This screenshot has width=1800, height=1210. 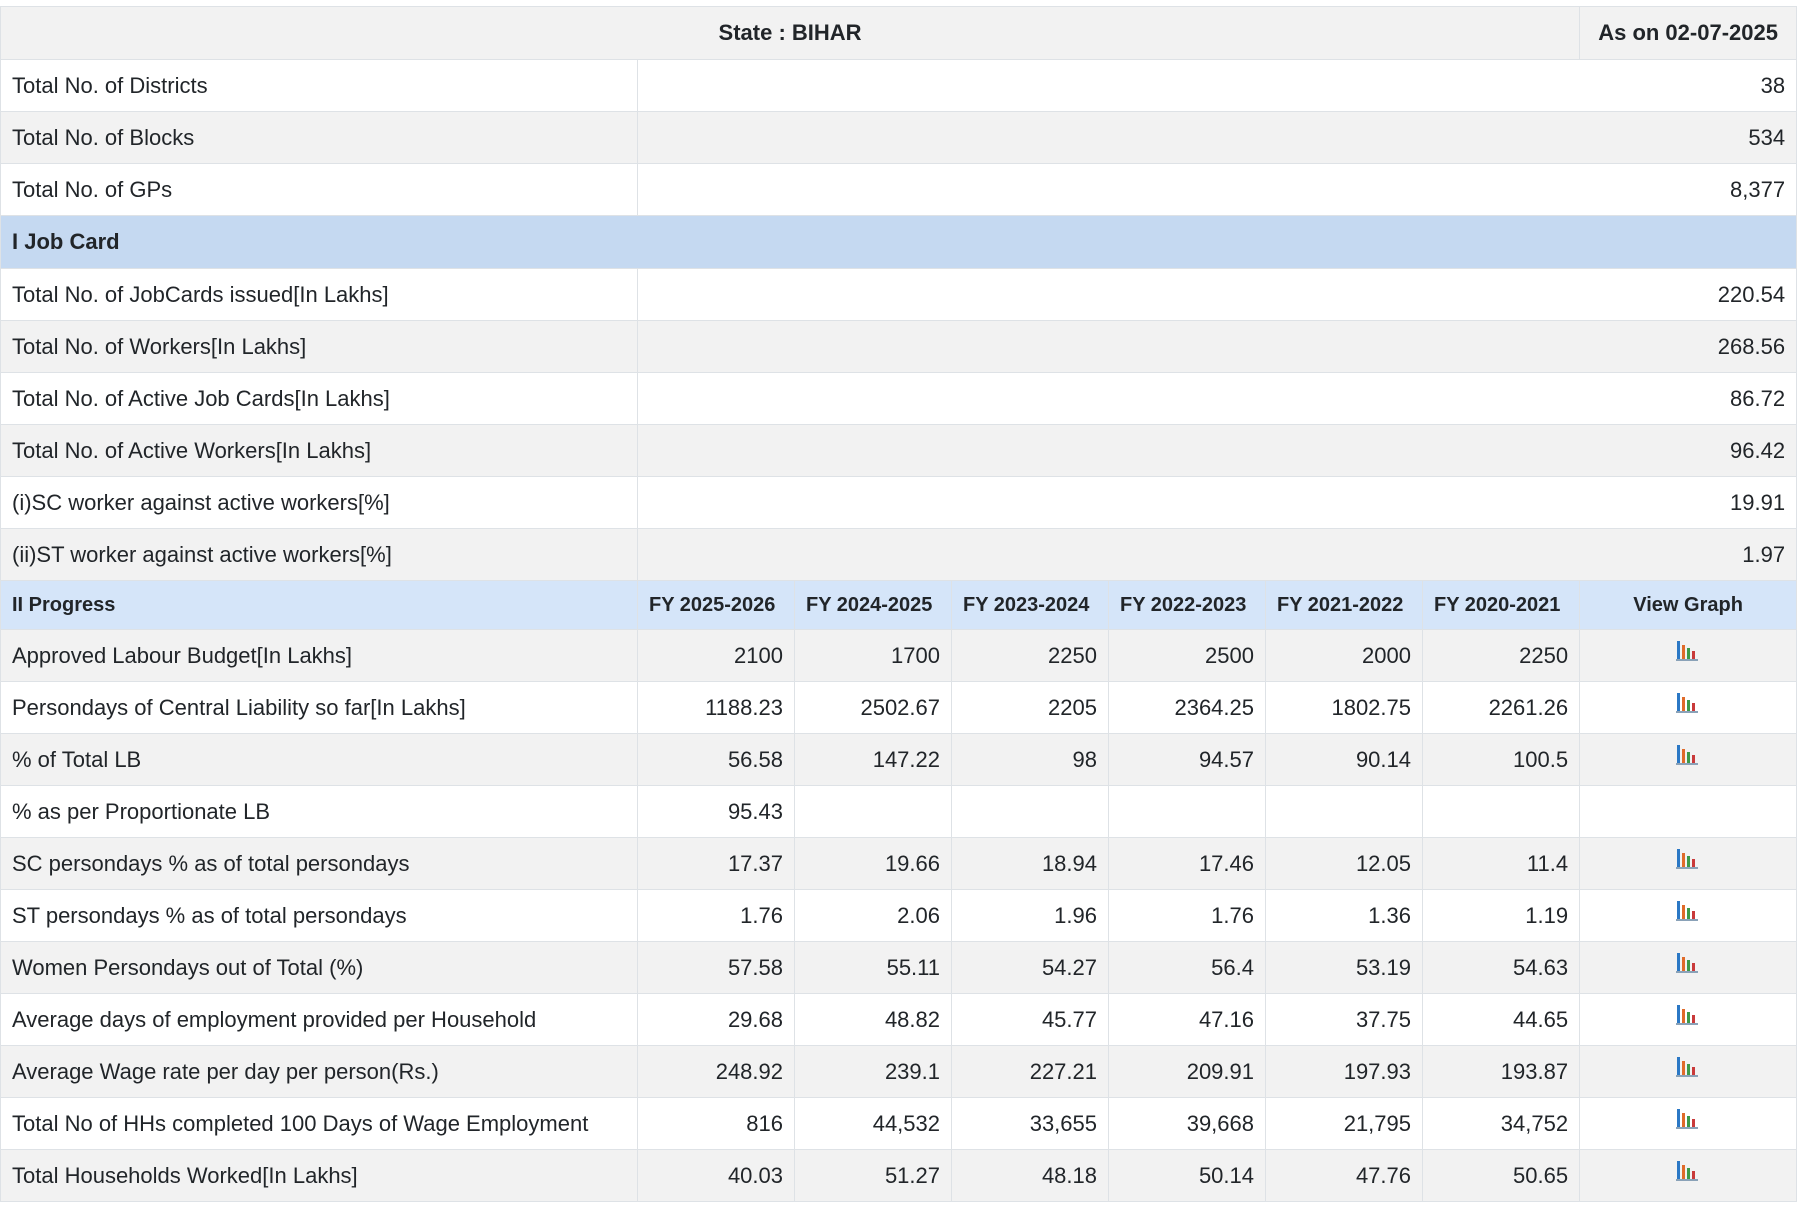 I want to click on summary-row: Total No. of Districts 38, so click(x=899, y=85).